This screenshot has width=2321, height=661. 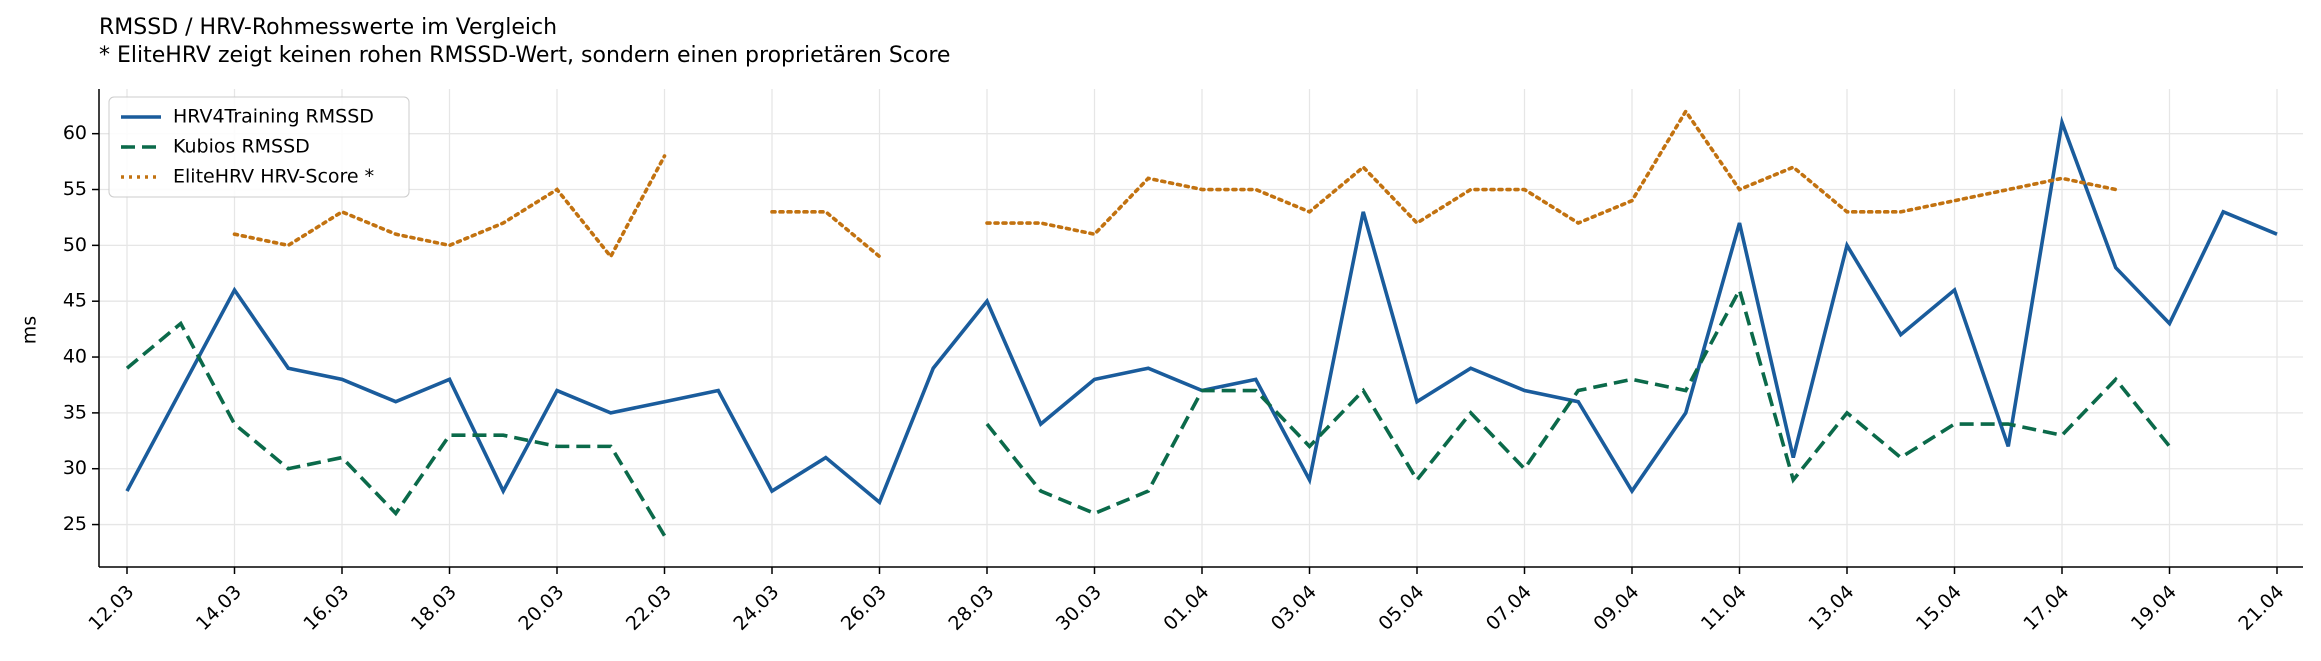 What do you see at coordinates (75, 133) in the screenshot?
I see `y-tick-label: 60` at bounding box center [75, 133].